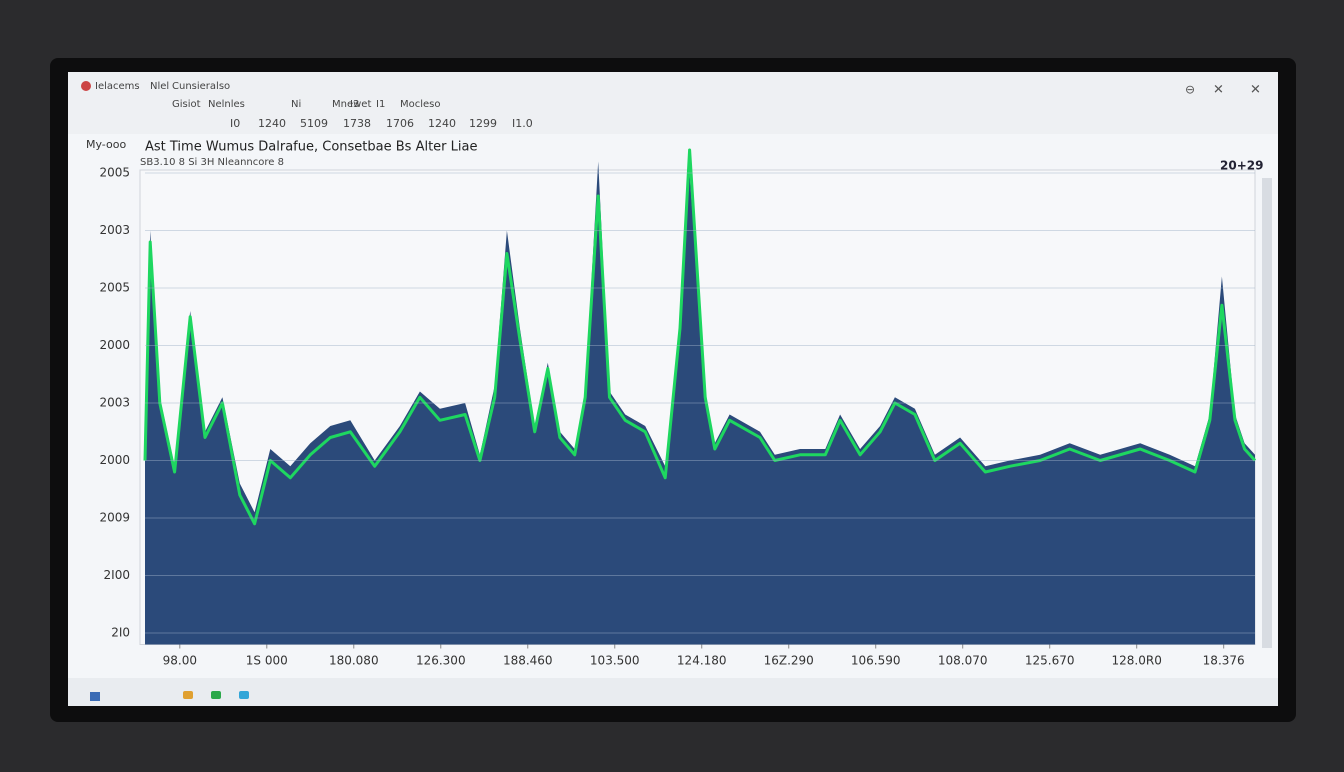  Describe the element at coordinates (186, 104) in the screenshot. I see `menu-item: Gisiot` at that location.